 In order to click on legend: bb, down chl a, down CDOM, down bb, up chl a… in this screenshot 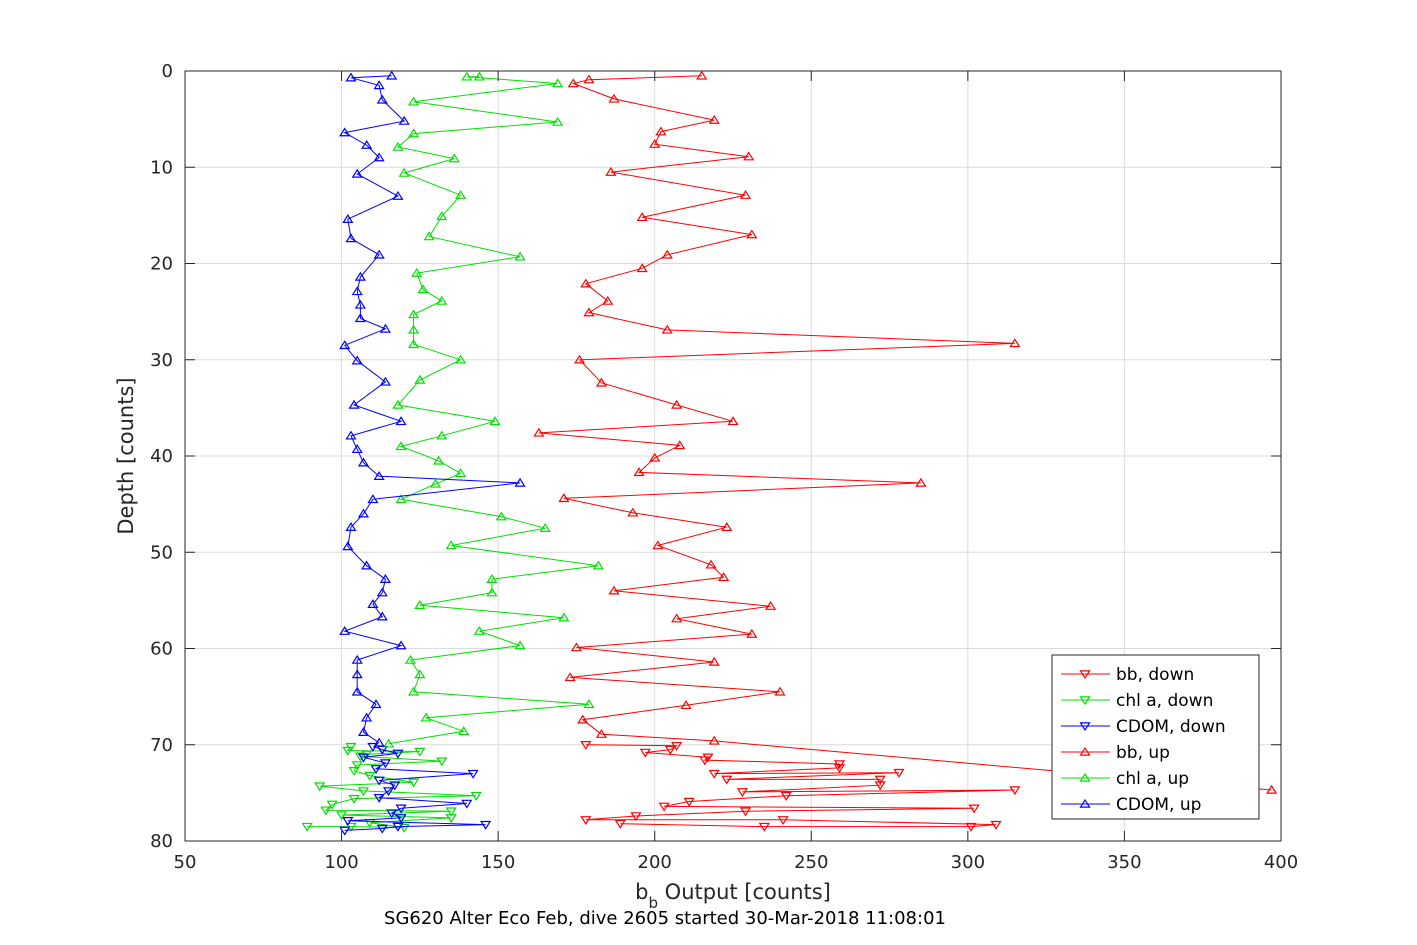, I will do `click(1155, 737)`.